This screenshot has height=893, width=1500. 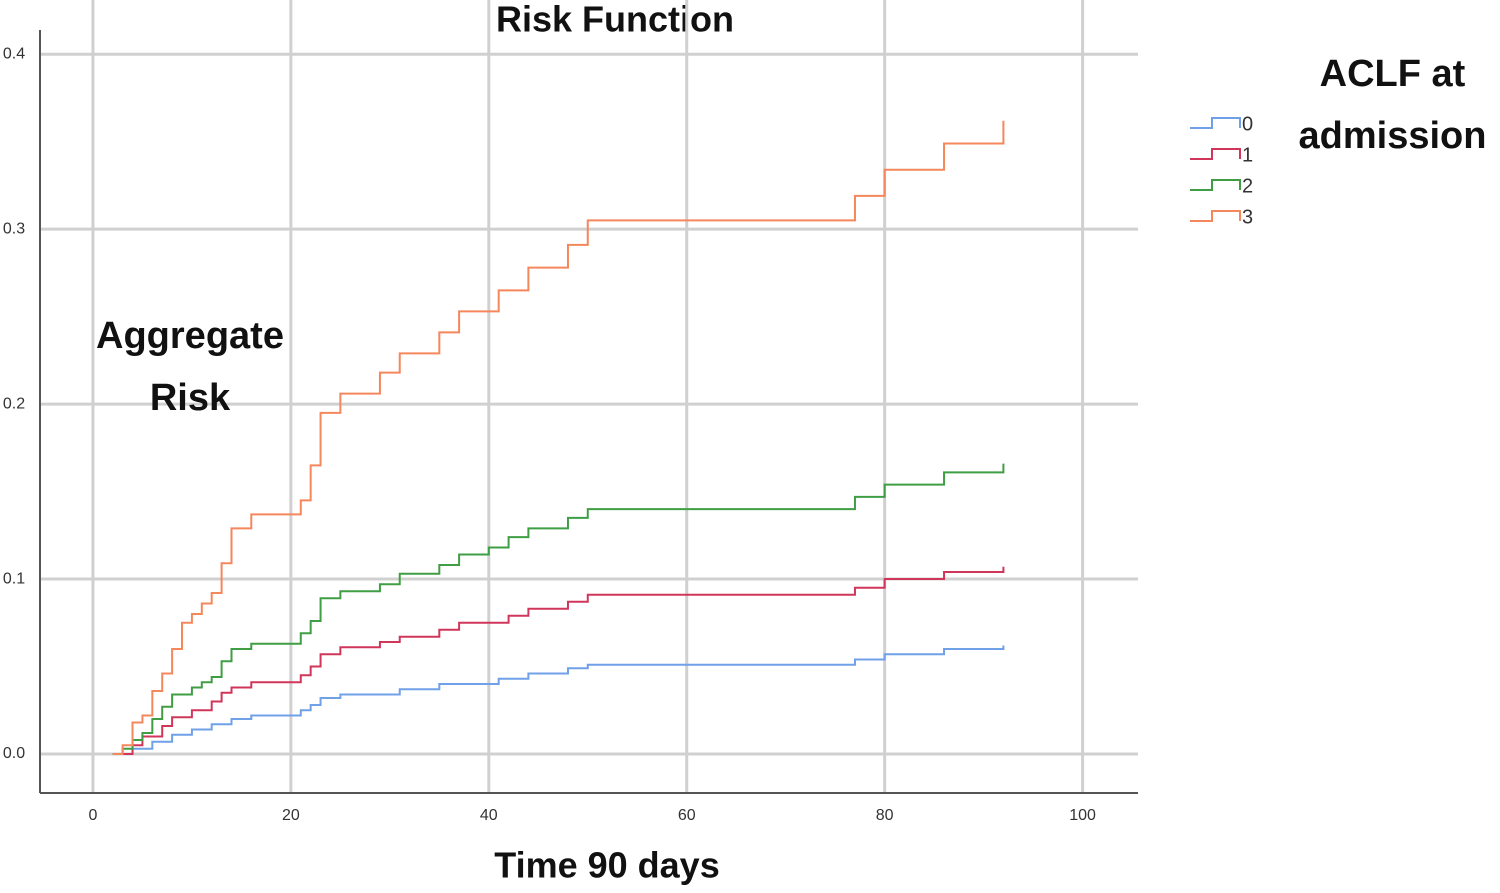 I want to click on x-tick-label: 20, so click(x=291, y=815).